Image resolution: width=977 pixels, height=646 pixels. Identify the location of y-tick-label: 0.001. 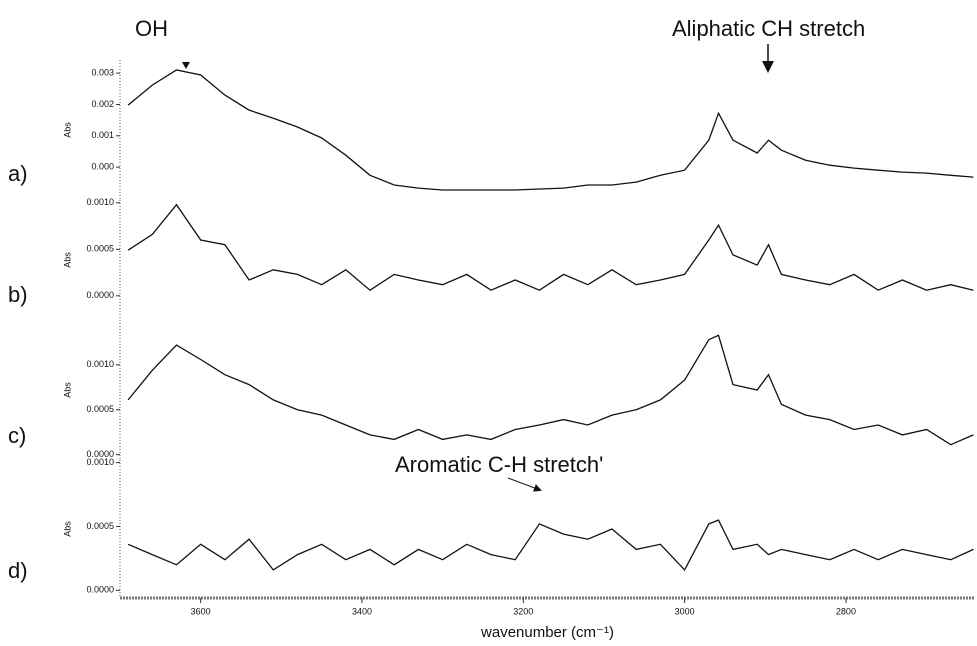
(102, 135).